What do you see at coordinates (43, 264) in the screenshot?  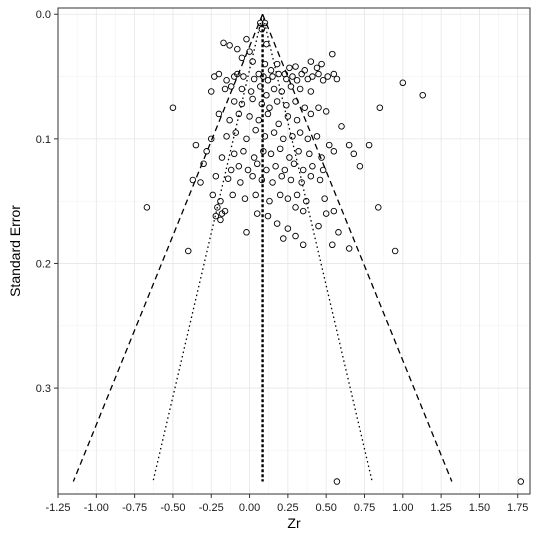 I see `y-tick-label: 0.2` at bounding box center [43, 264].